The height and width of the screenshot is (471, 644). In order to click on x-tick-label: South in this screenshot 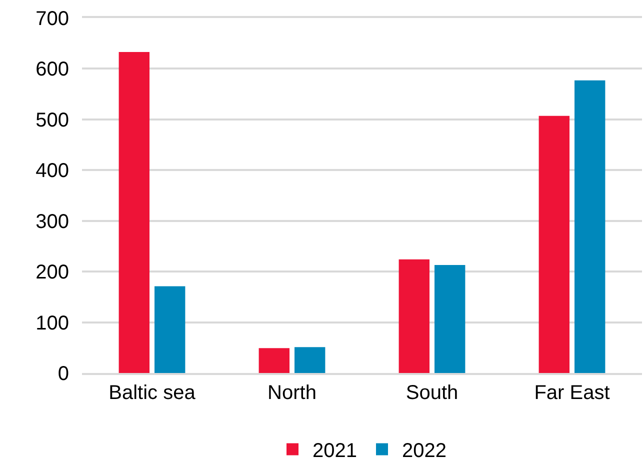, I will do `click(432, 393)`.